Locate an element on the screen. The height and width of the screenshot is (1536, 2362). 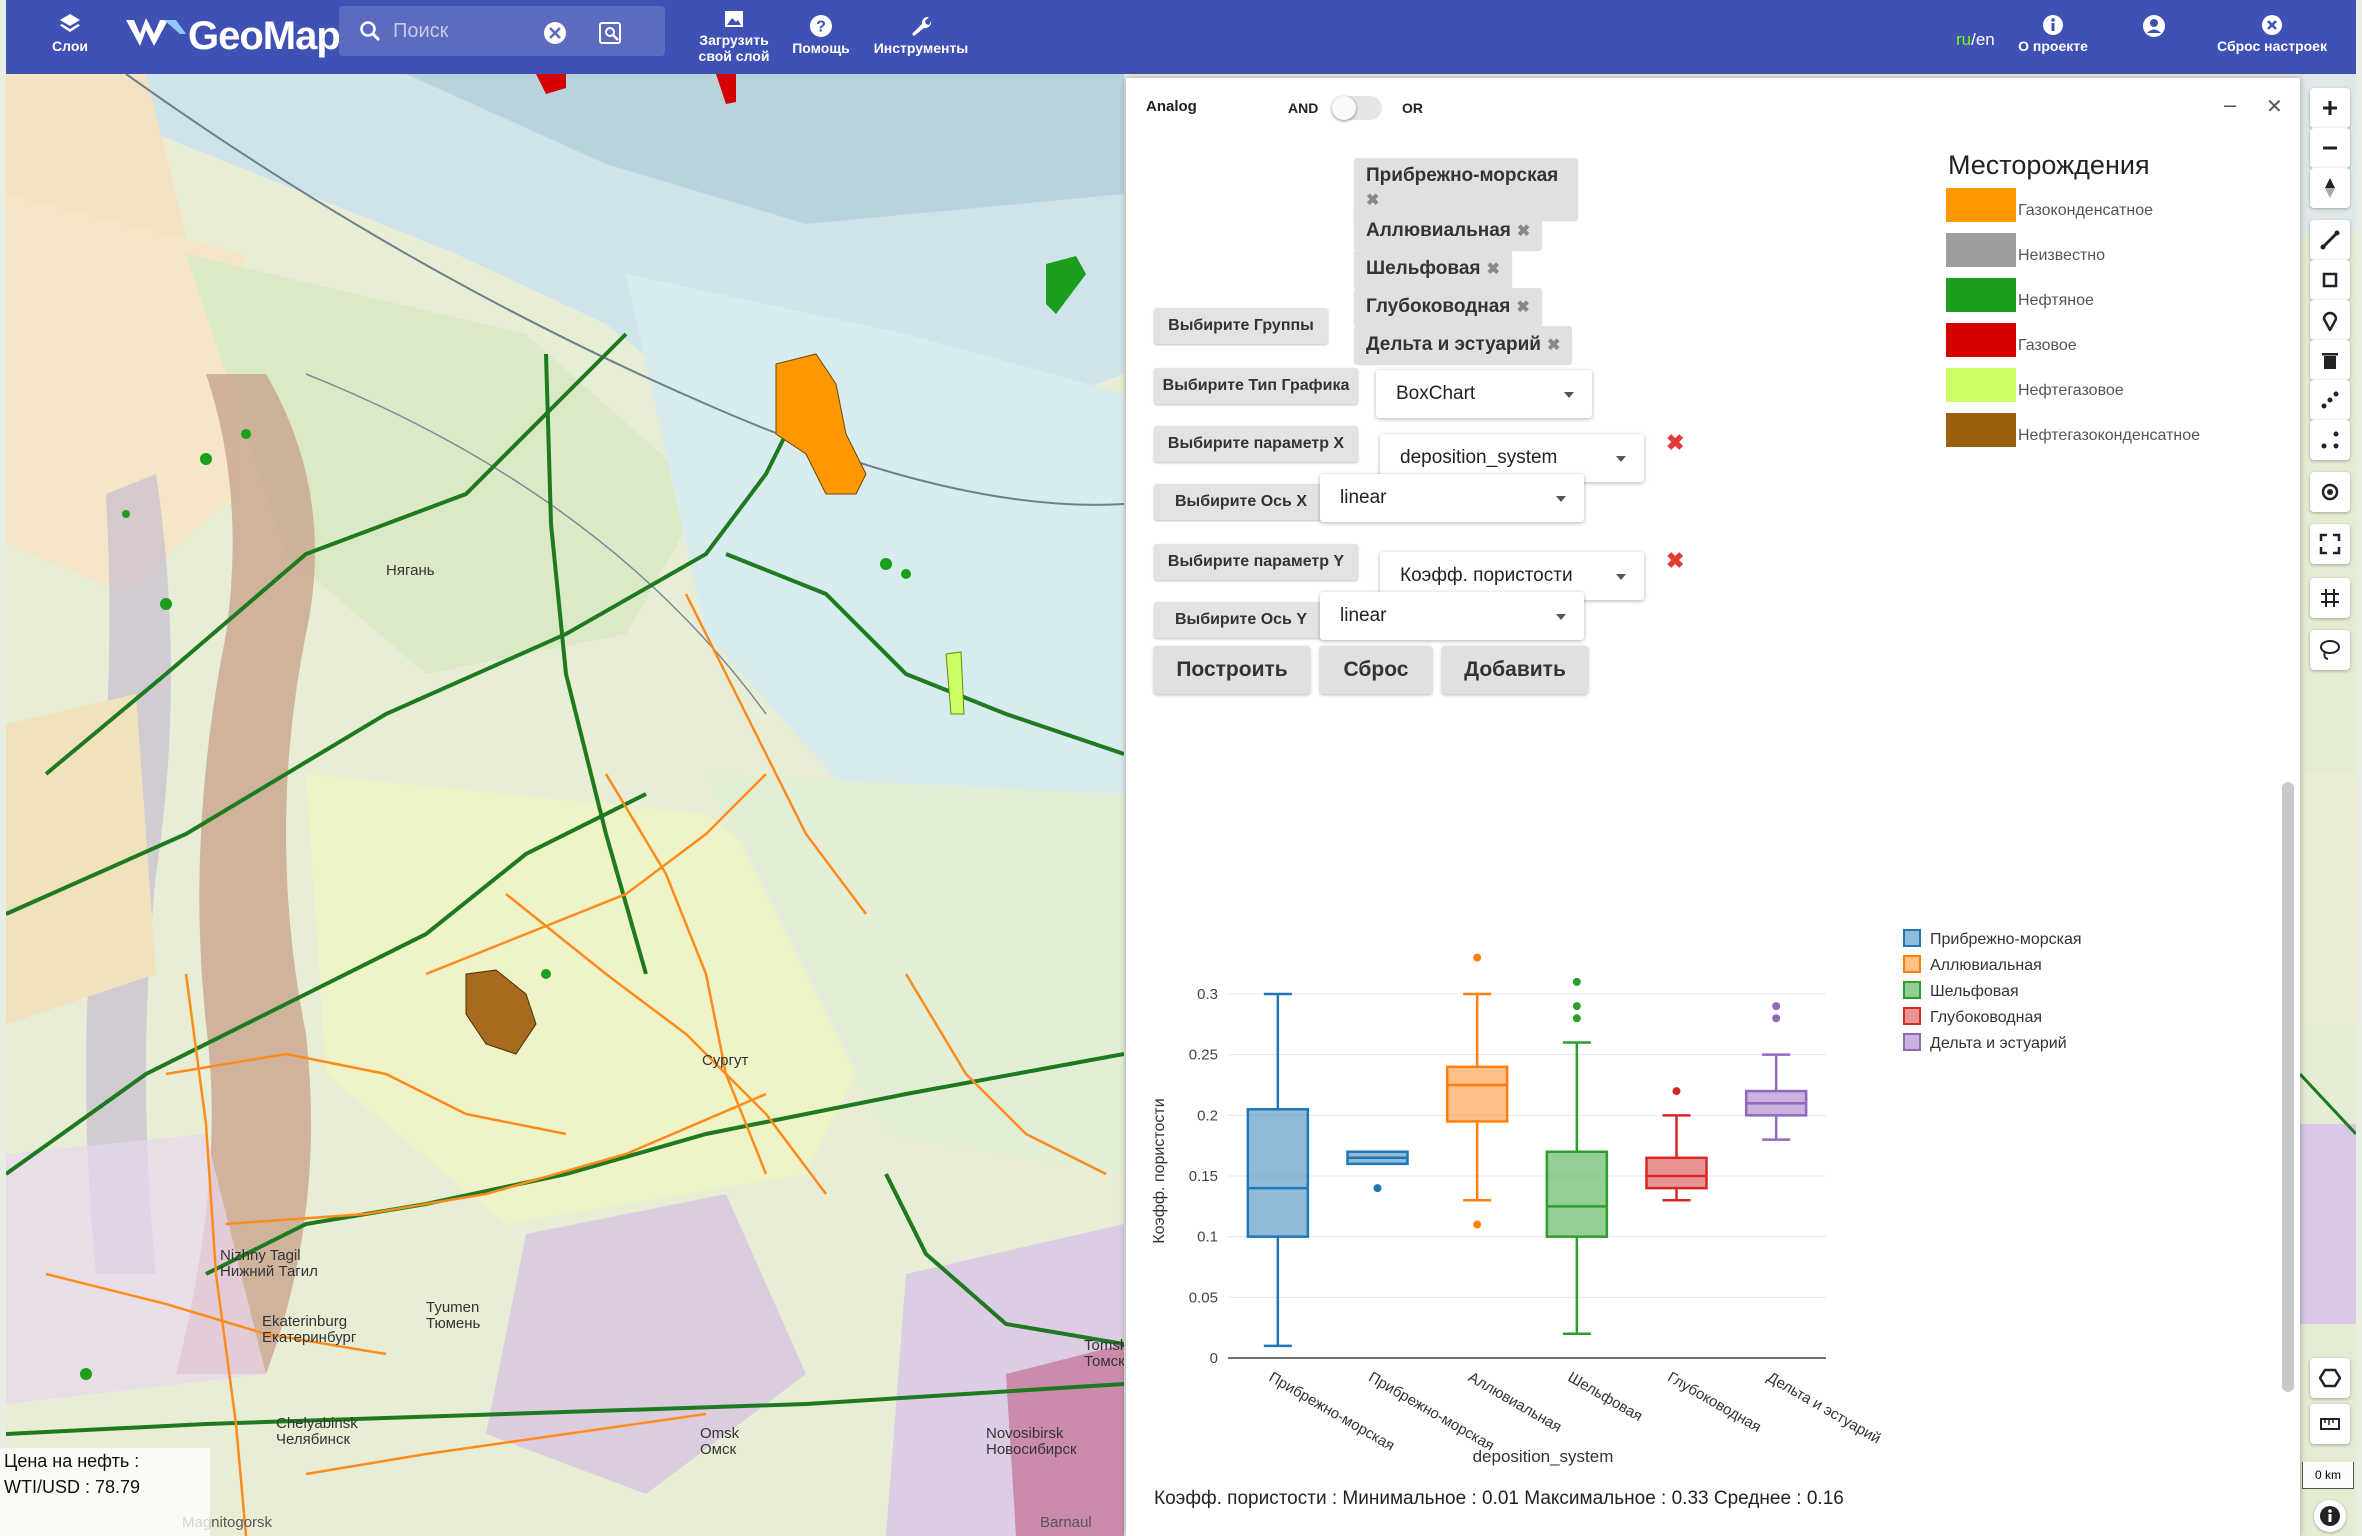
reset-north-button is located at coordinates (2330, 188).